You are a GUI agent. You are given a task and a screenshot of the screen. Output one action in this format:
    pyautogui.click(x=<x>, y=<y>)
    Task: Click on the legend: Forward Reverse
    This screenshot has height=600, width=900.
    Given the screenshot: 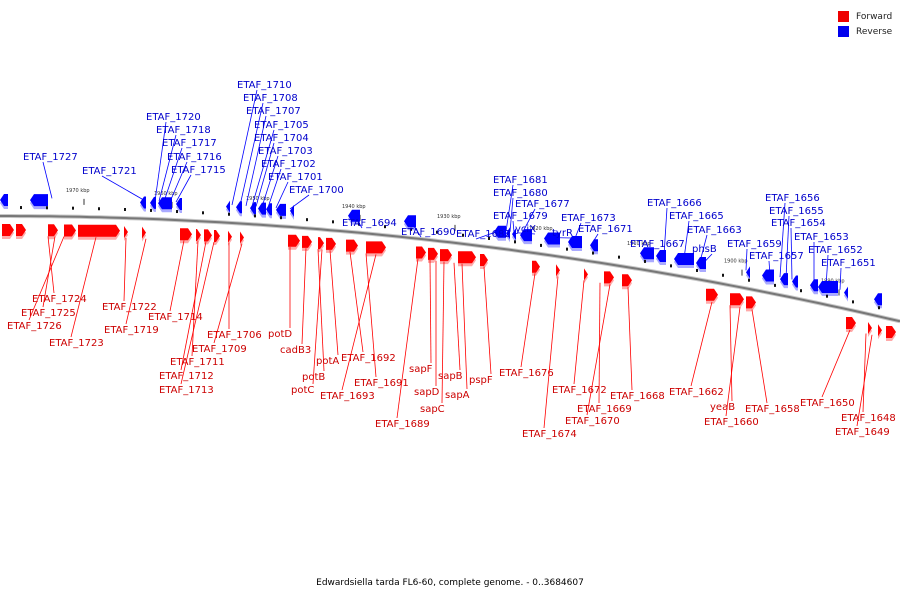 What is the action you would take?
    pyautogui.click(x=865, y=24)
    